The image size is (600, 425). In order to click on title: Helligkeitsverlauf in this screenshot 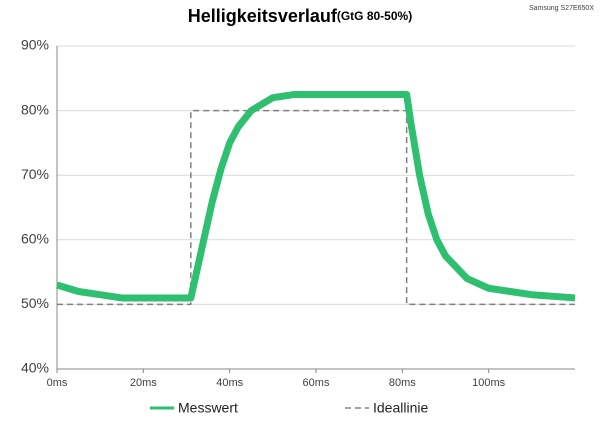, I will do `click(263, 16)`.